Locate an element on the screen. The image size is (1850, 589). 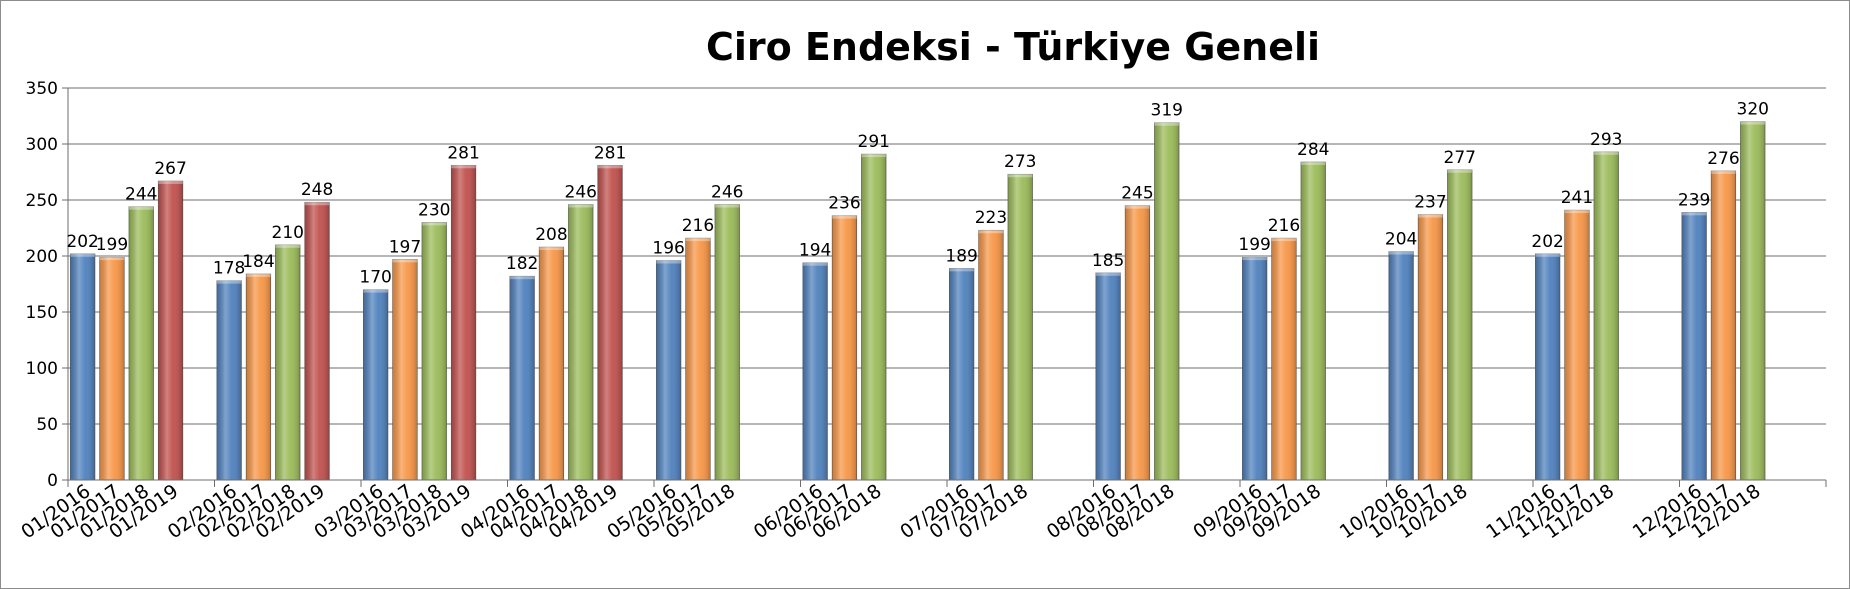
y-tick-label: 200 is located at coordinates (42, 257).